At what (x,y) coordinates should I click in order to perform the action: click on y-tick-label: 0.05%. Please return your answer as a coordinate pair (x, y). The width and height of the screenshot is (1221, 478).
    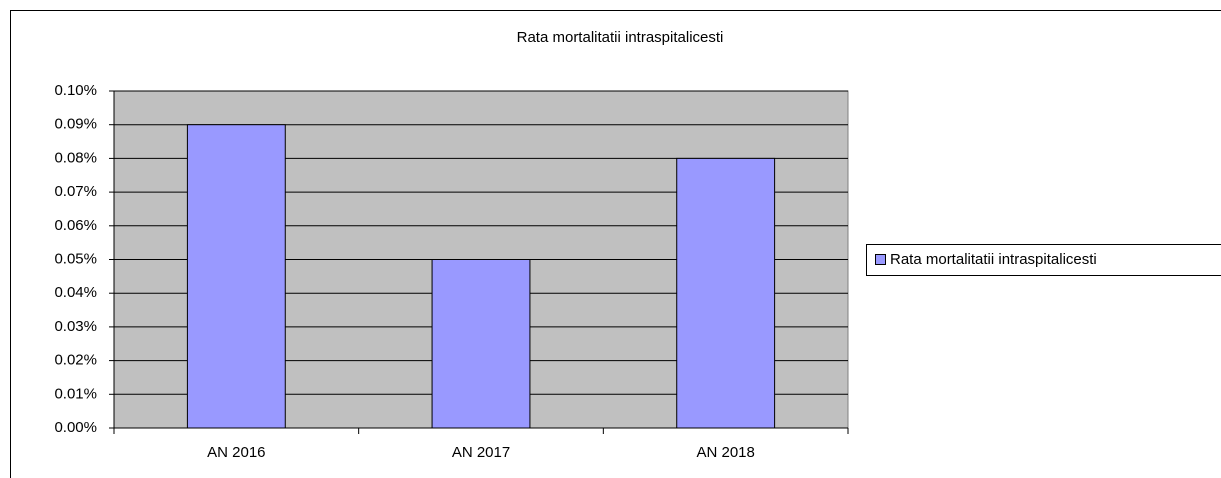
    Looking at the image, I should click on (75, 258).